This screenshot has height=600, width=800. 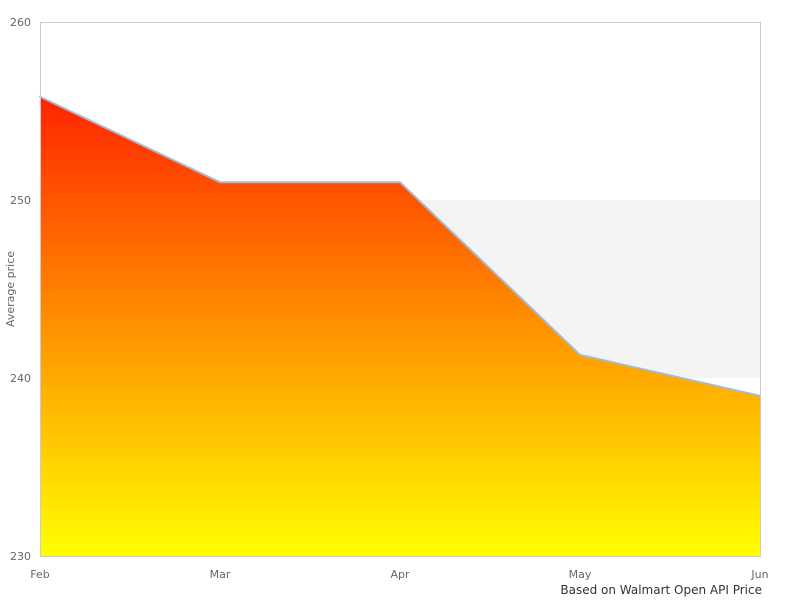 I want to click on y-tick-label: 260, so click(x=20, y=22).